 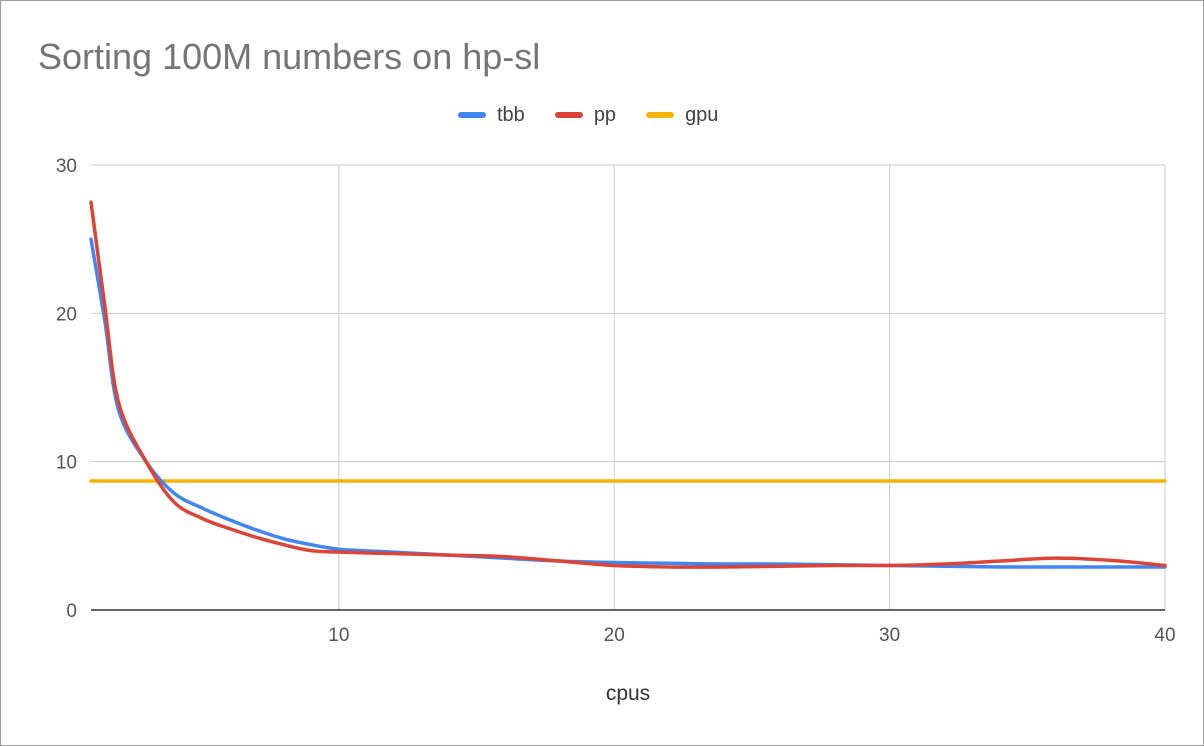 What do you see at coordinates (289, 56) in the screenshot?
I see `chart-title: Sorting 100M numbers on hp-sl` at bounding box center [289, 56].